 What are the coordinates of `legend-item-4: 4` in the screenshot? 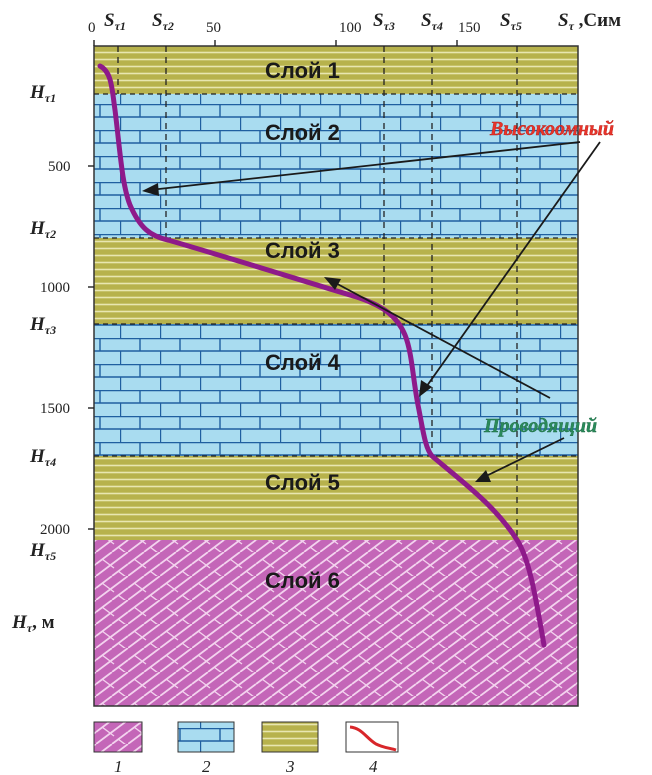 It's located at (372, 748).